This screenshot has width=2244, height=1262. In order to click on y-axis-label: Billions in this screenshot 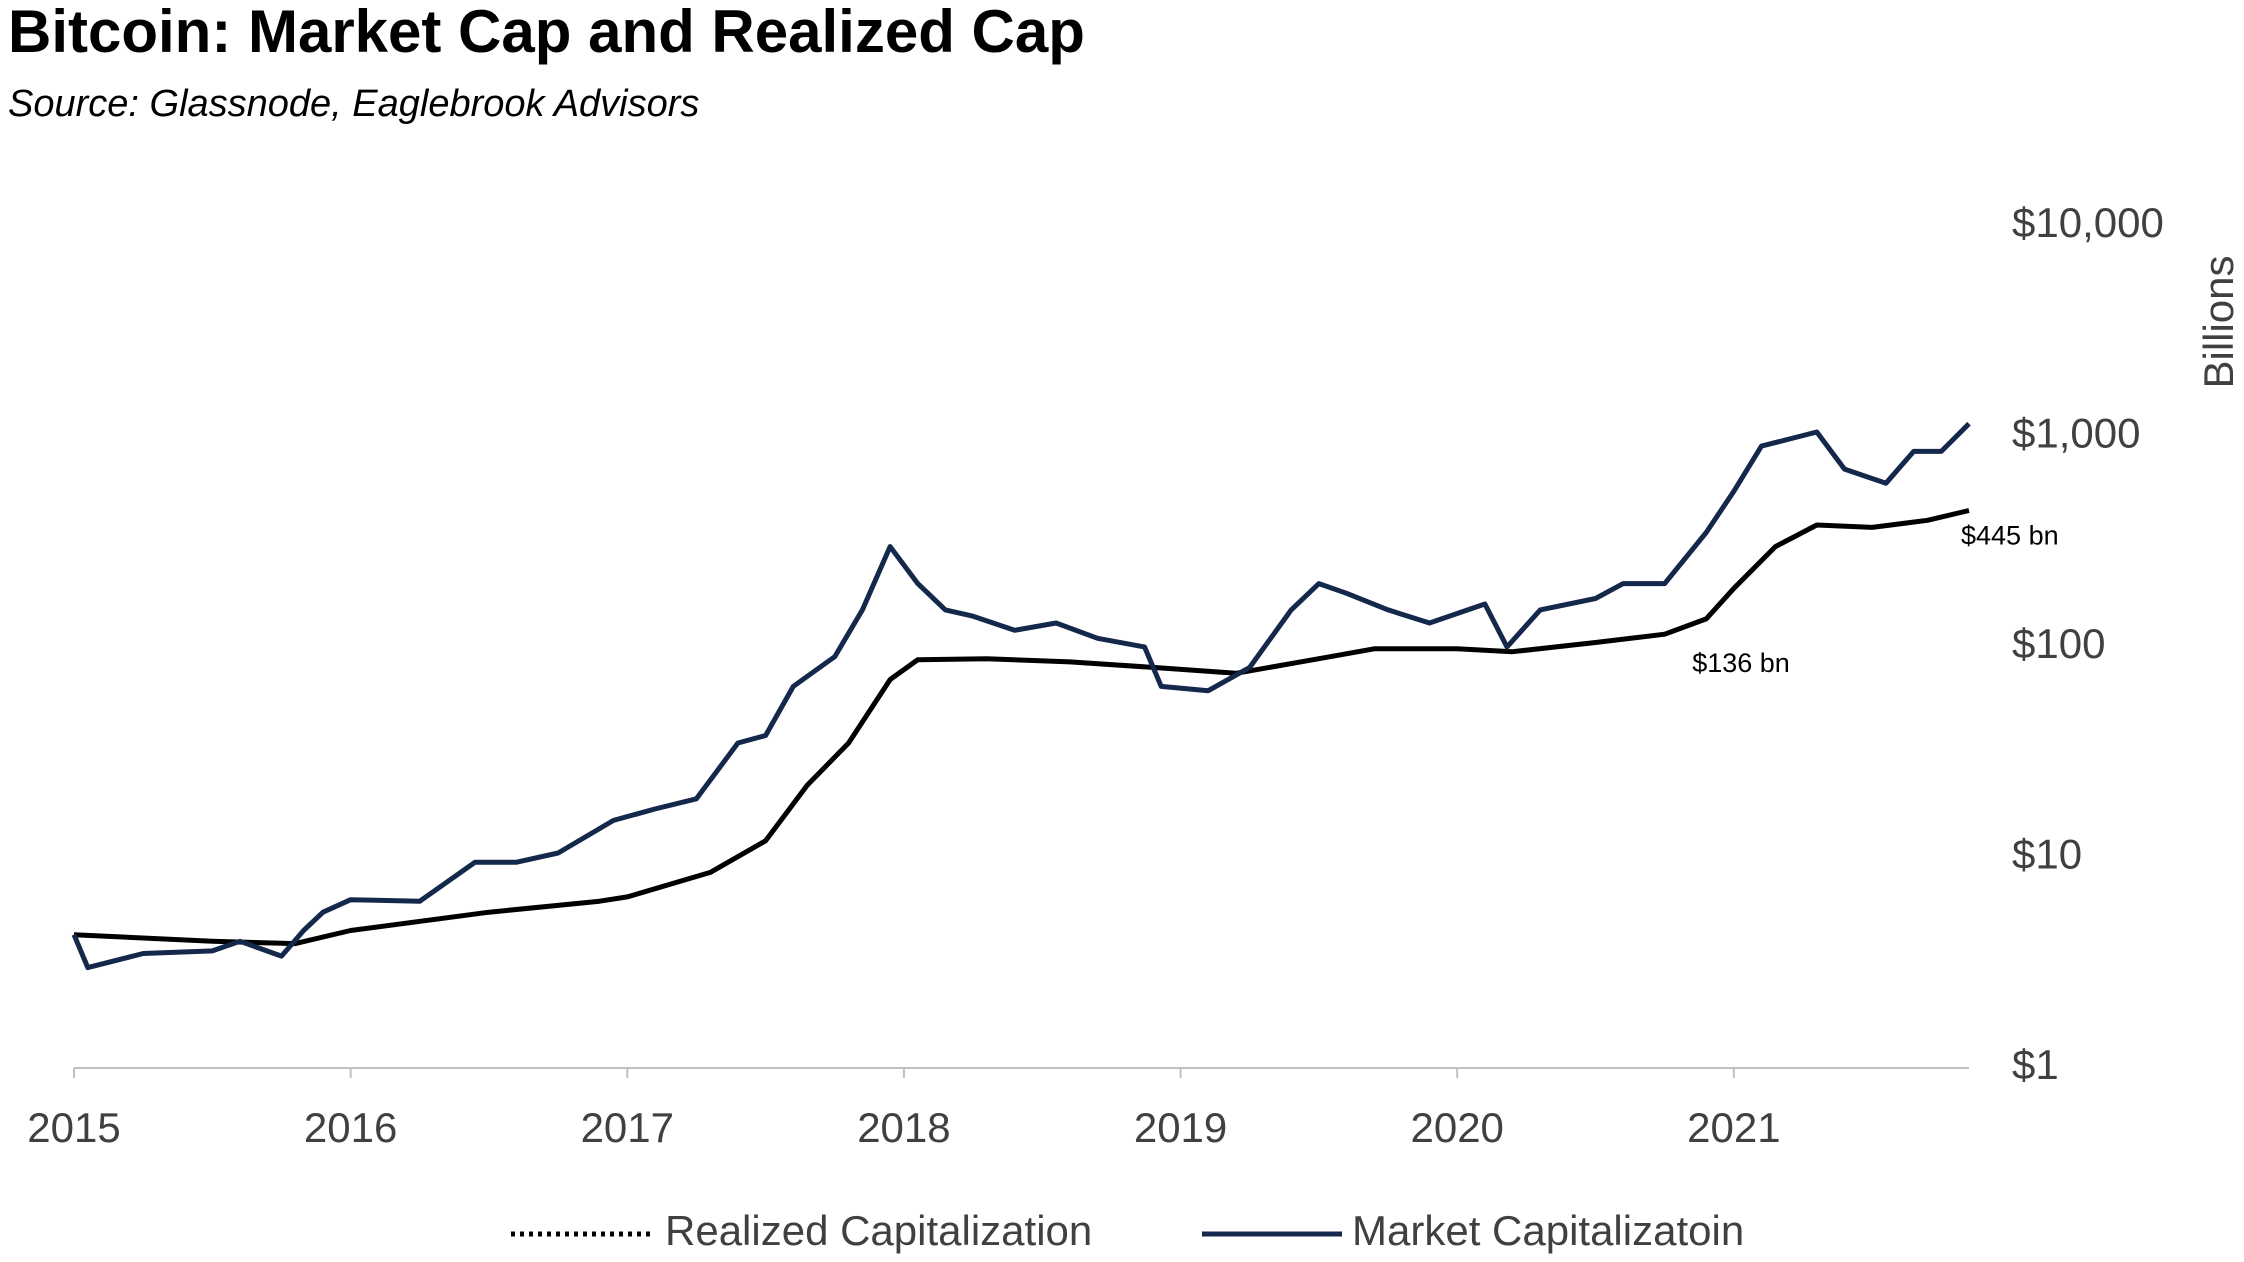, I will do `click(2218, 321)`.